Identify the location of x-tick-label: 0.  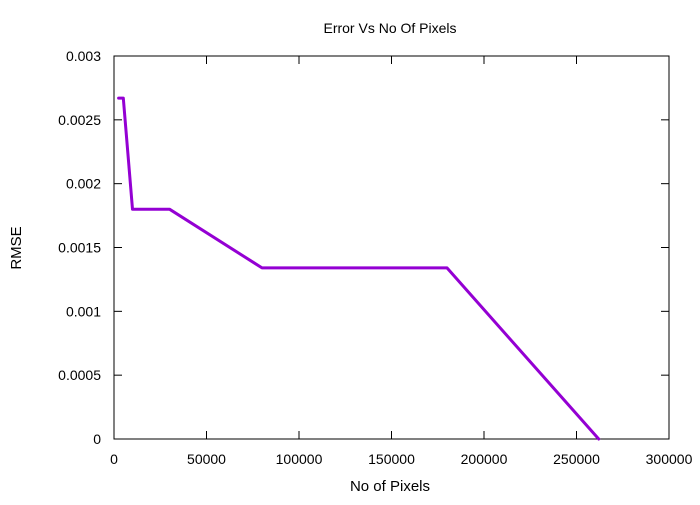
(114, 459).